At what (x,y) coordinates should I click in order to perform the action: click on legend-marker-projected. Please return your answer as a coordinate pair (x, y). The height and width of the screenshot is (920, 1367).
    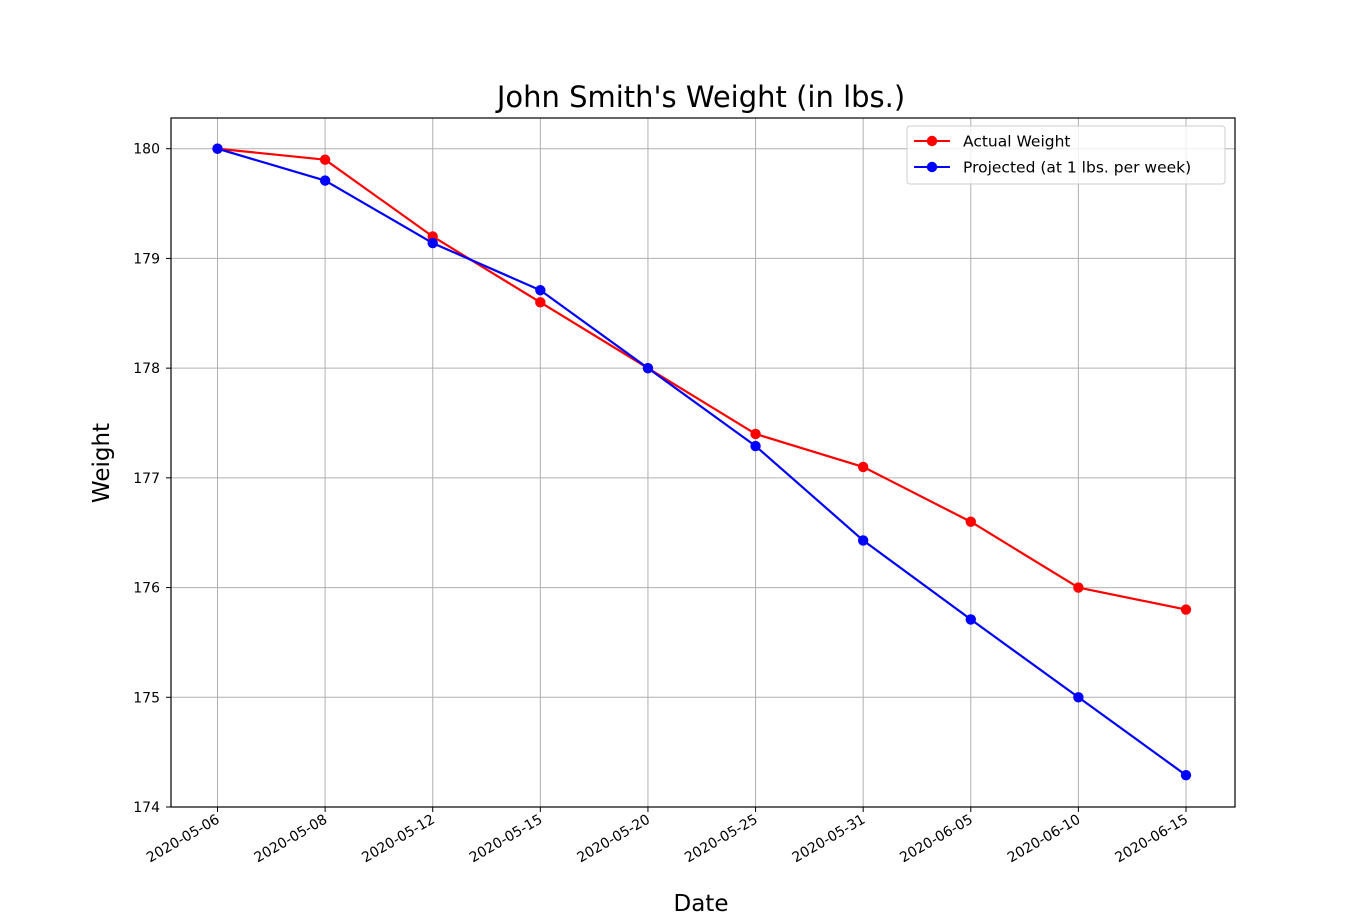
    Looking at the image, I should click on (932, 167).